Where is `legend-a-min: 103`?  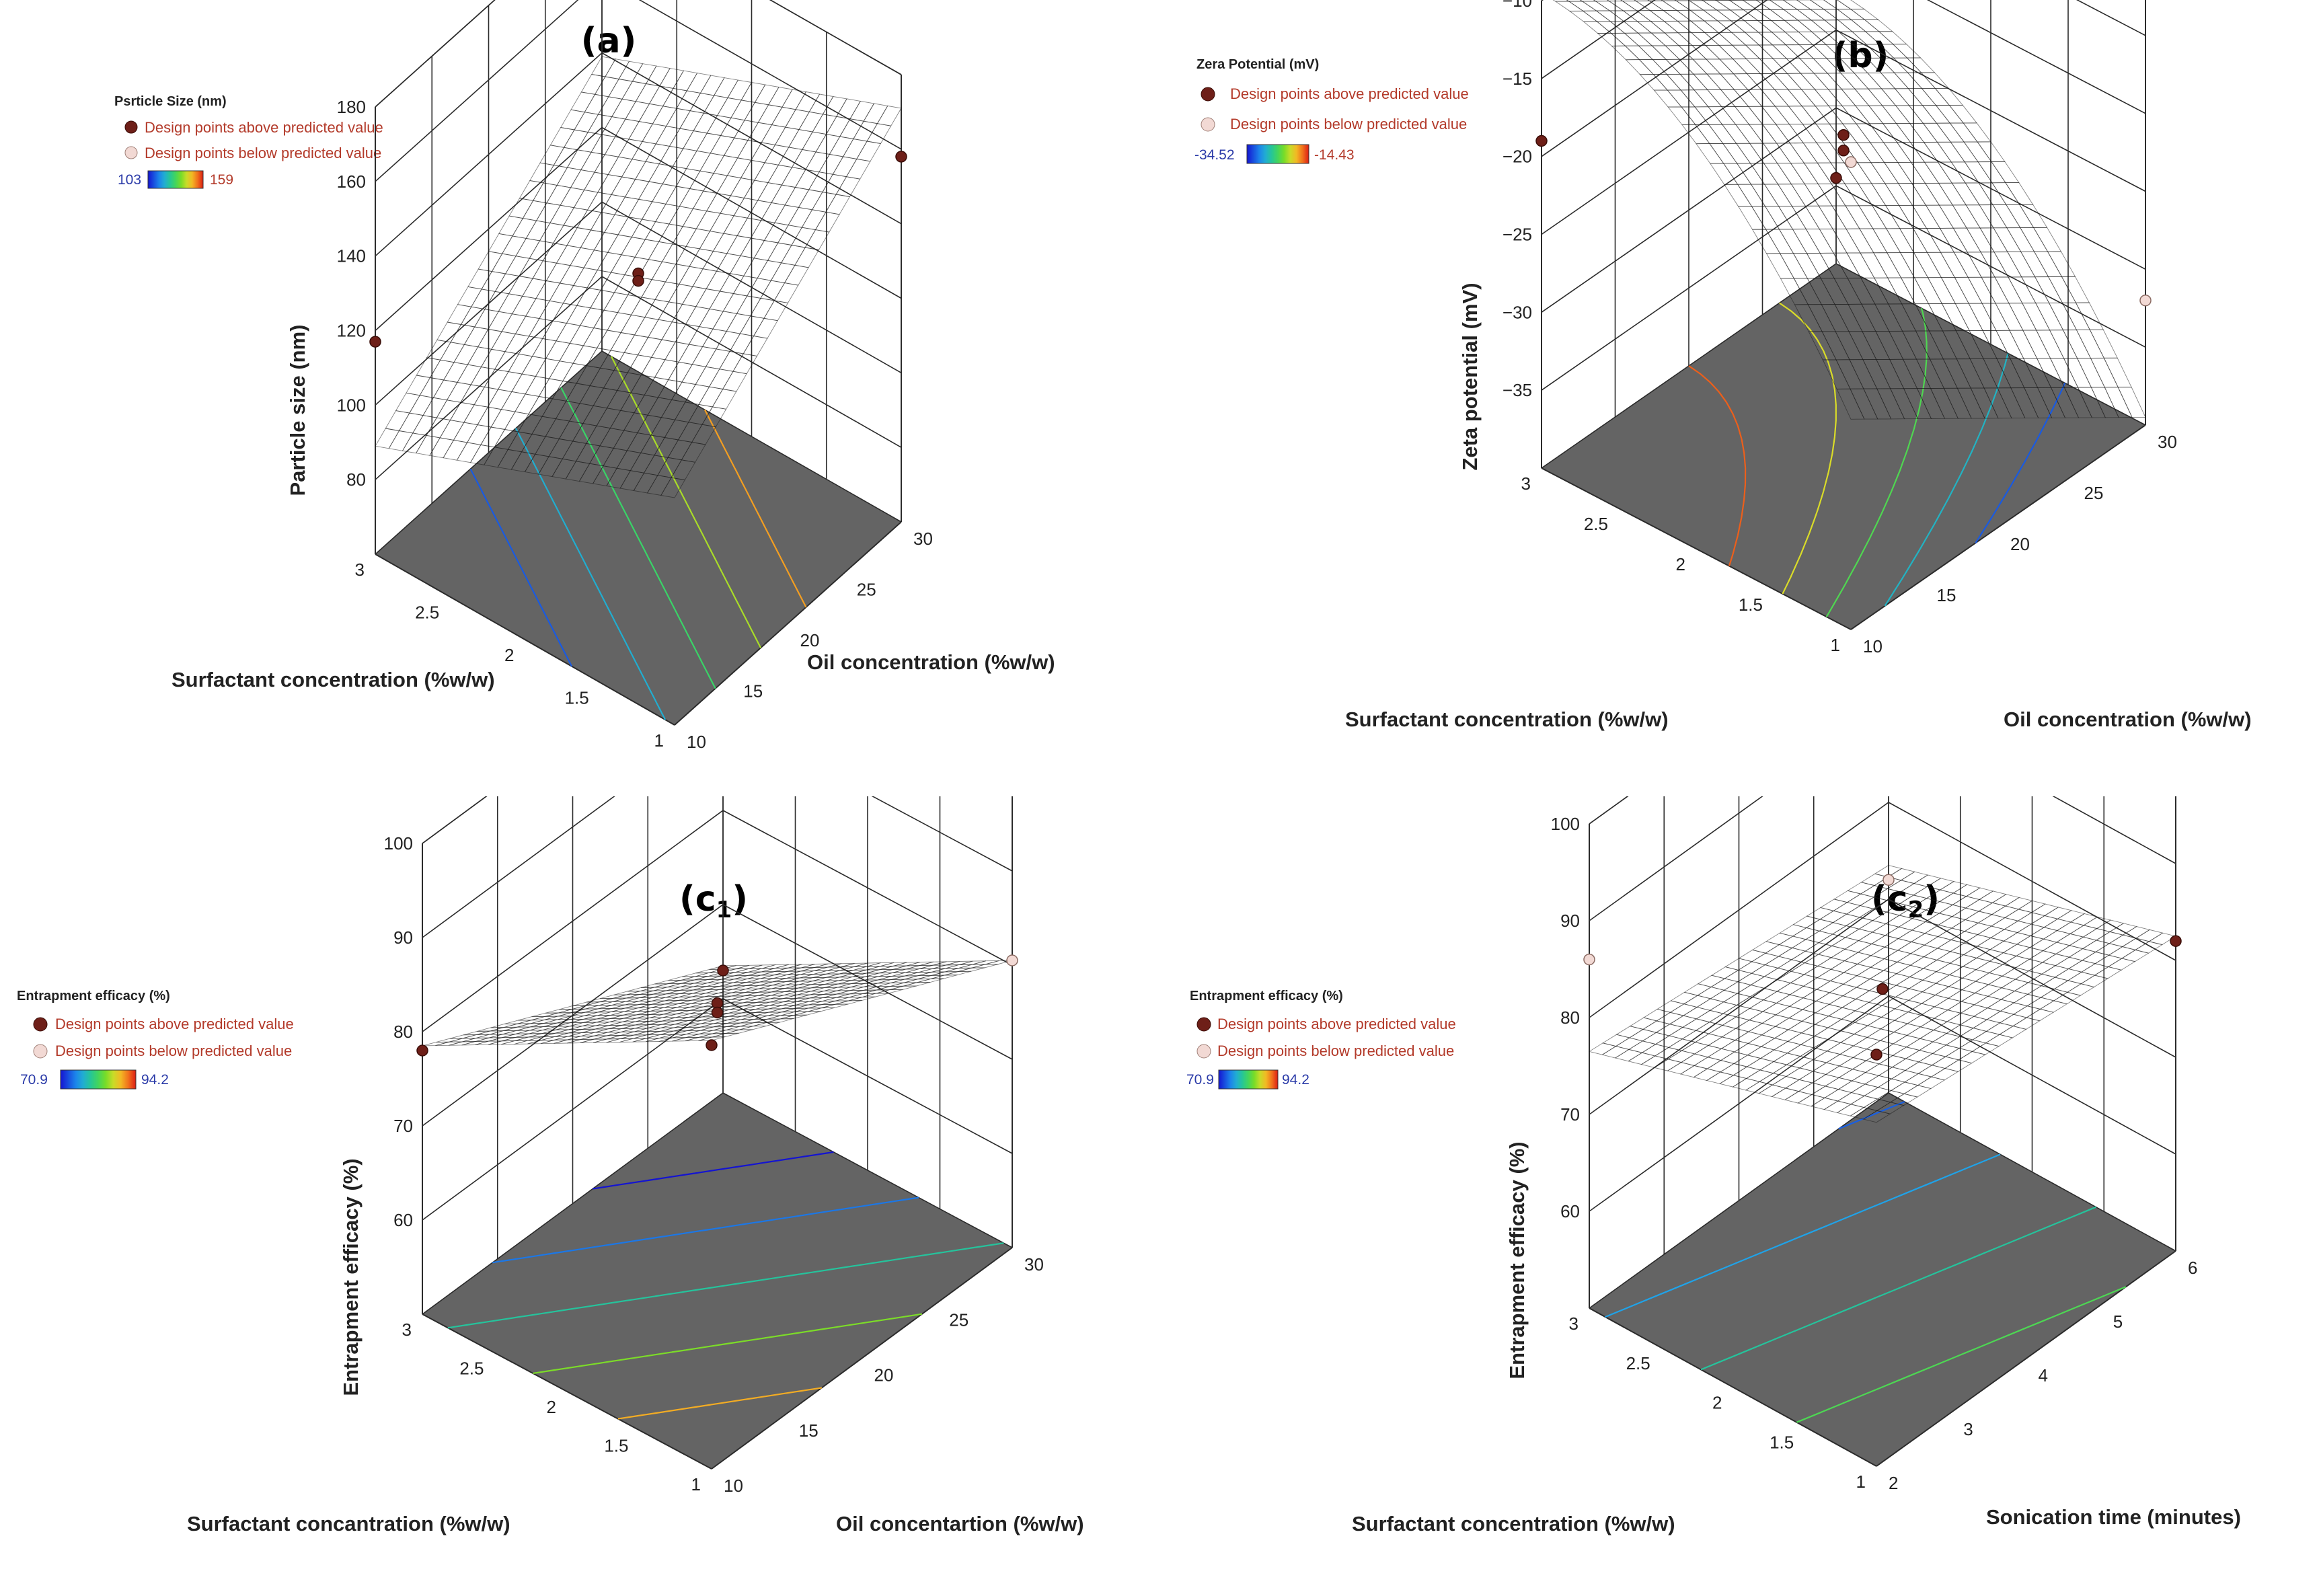
legend-a-min: 103 is located at coordinates (129, 180).